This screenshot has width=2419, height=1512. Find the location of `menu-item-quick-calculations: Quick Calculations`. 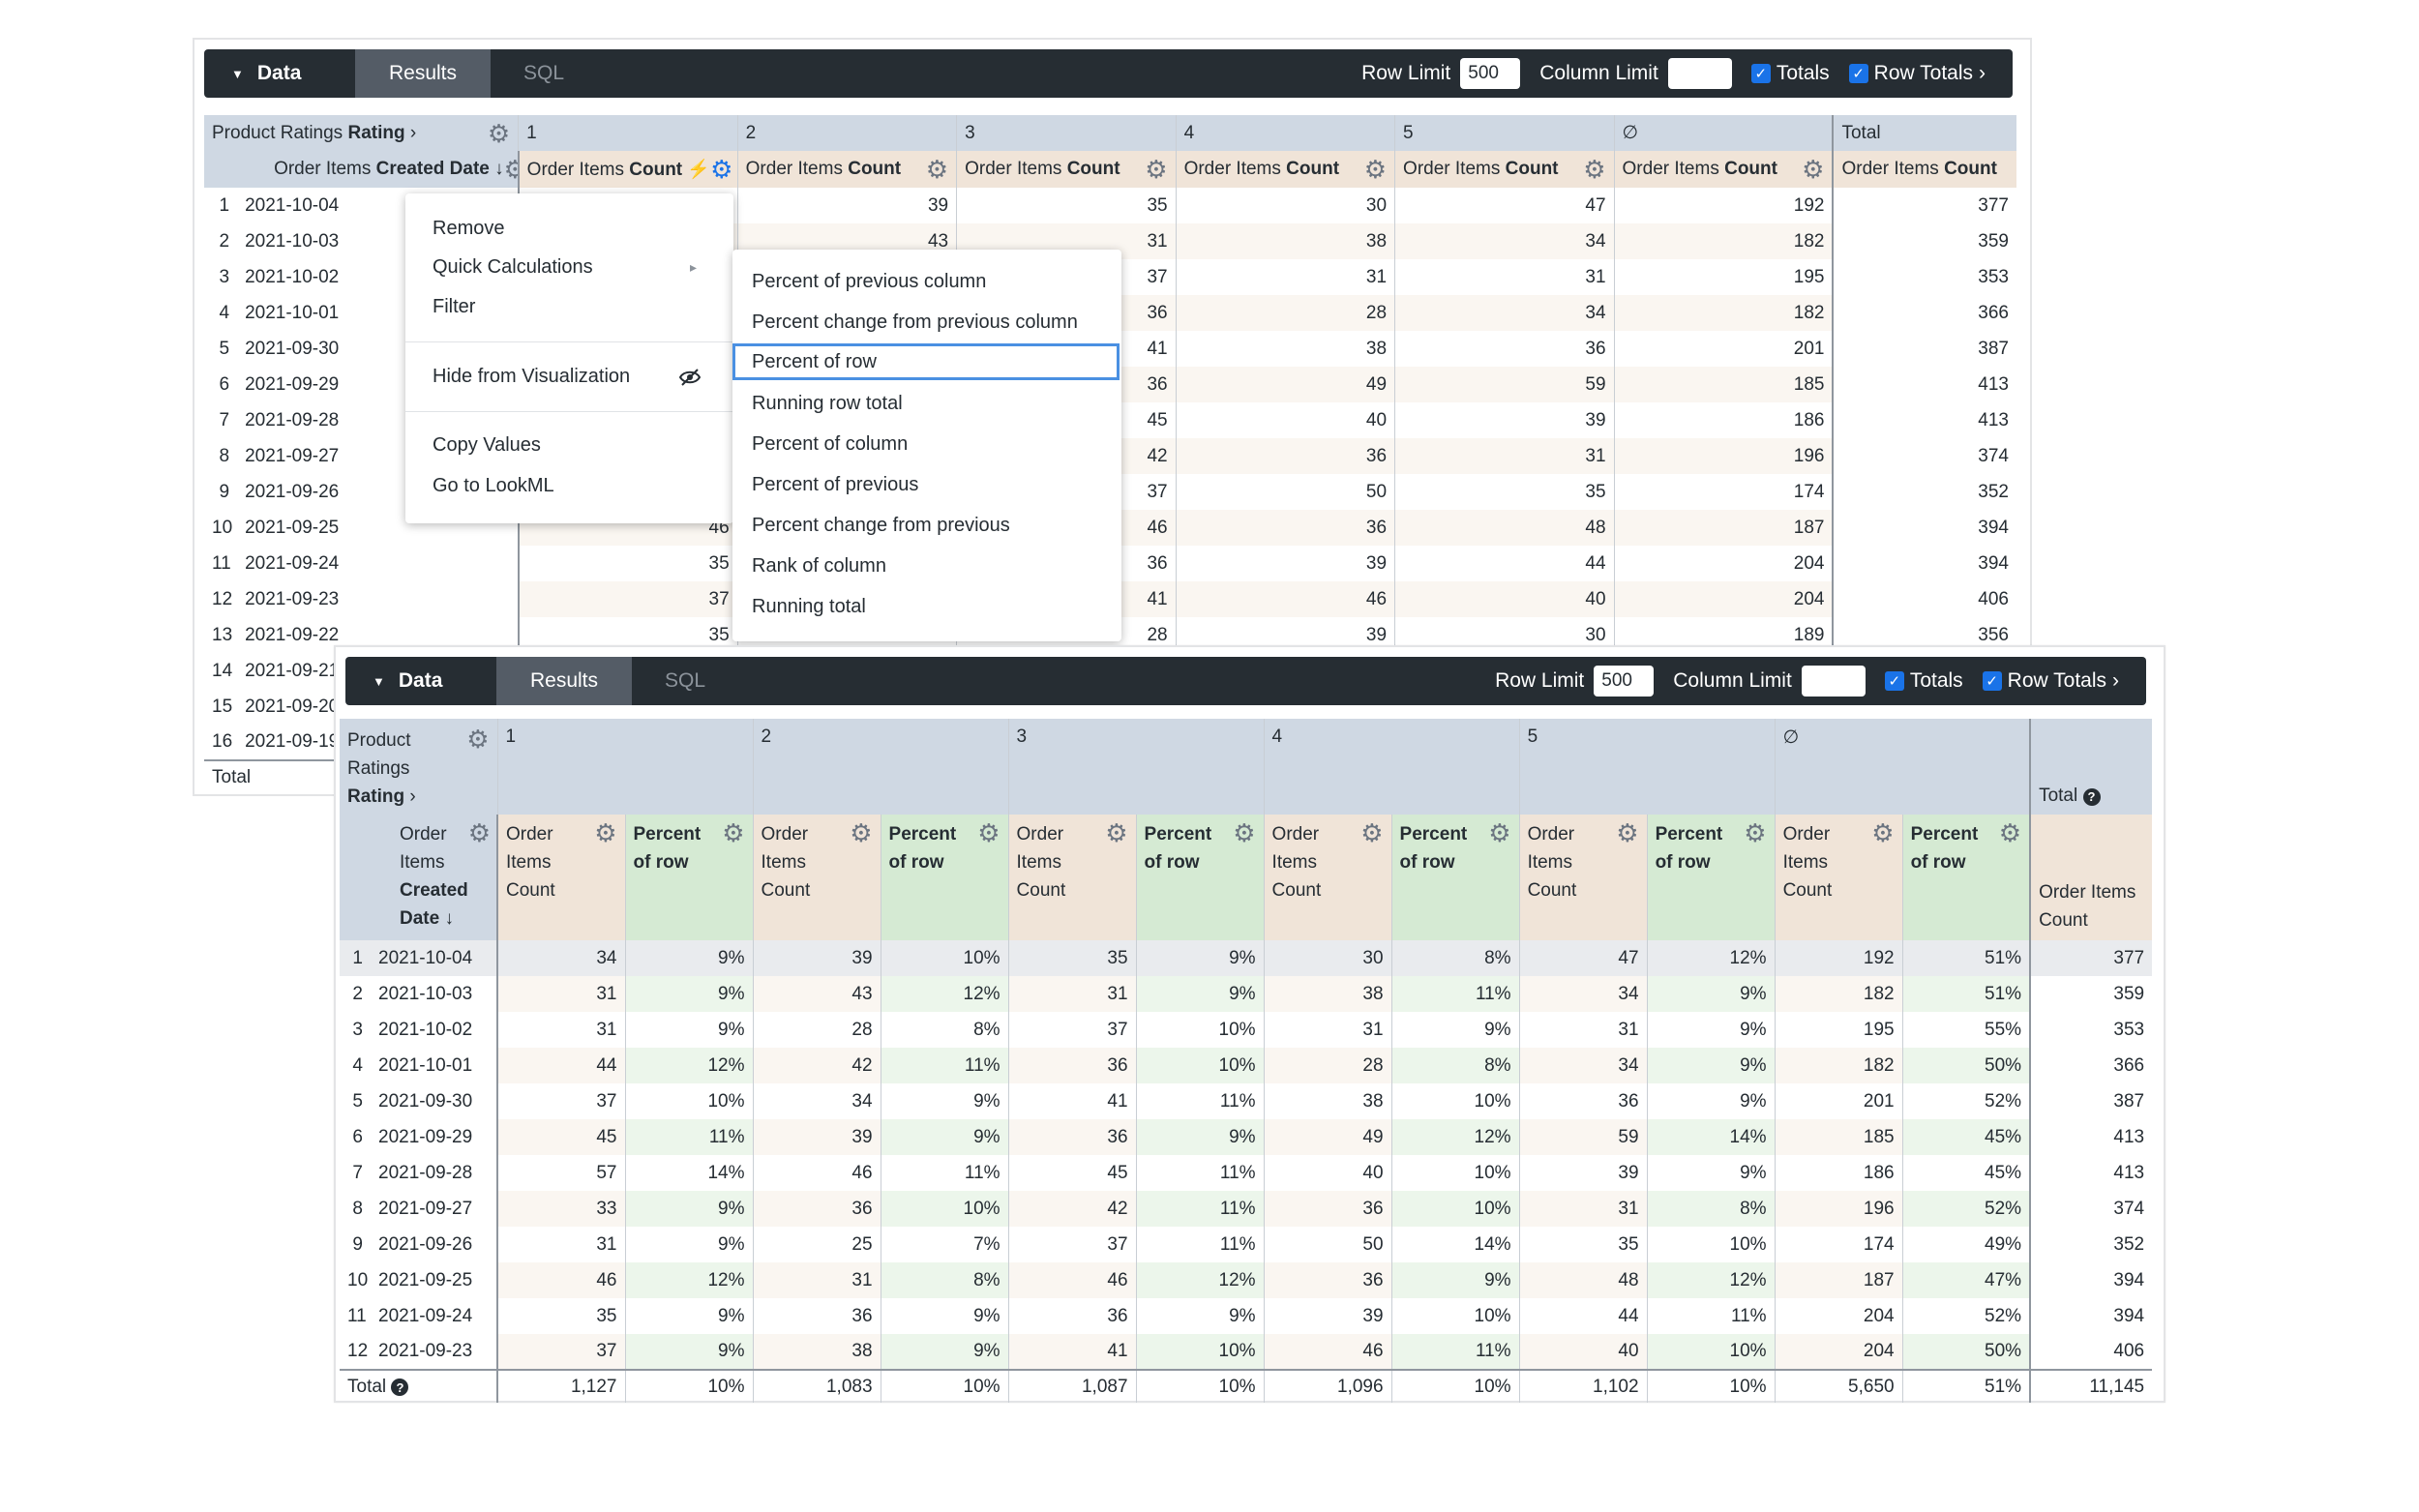

menu-item-quick-calculations: Quick Calculations is located at coordinates (583, 267).